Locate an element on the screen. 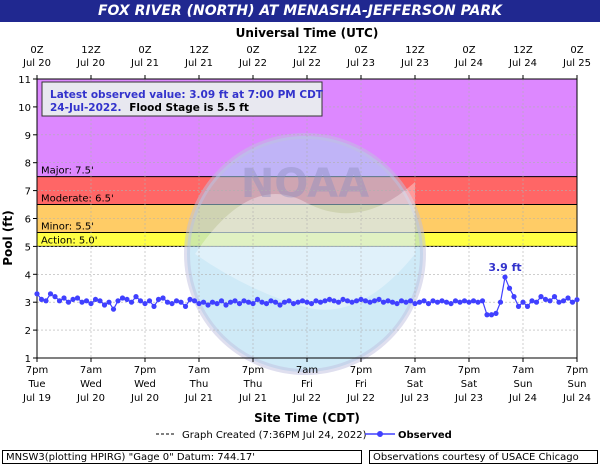  info-box-frame is located at coordinates (182, 99).